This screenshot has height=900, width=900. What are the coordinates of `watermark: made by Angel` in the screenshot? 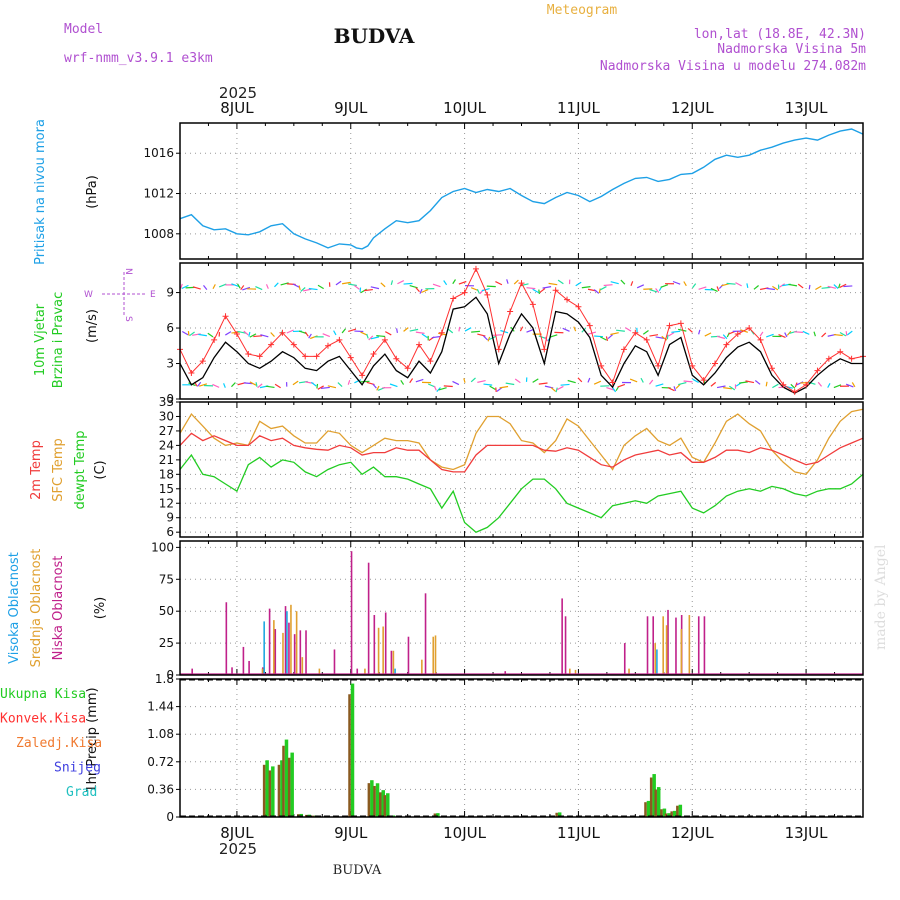 It's located at (881, 597).